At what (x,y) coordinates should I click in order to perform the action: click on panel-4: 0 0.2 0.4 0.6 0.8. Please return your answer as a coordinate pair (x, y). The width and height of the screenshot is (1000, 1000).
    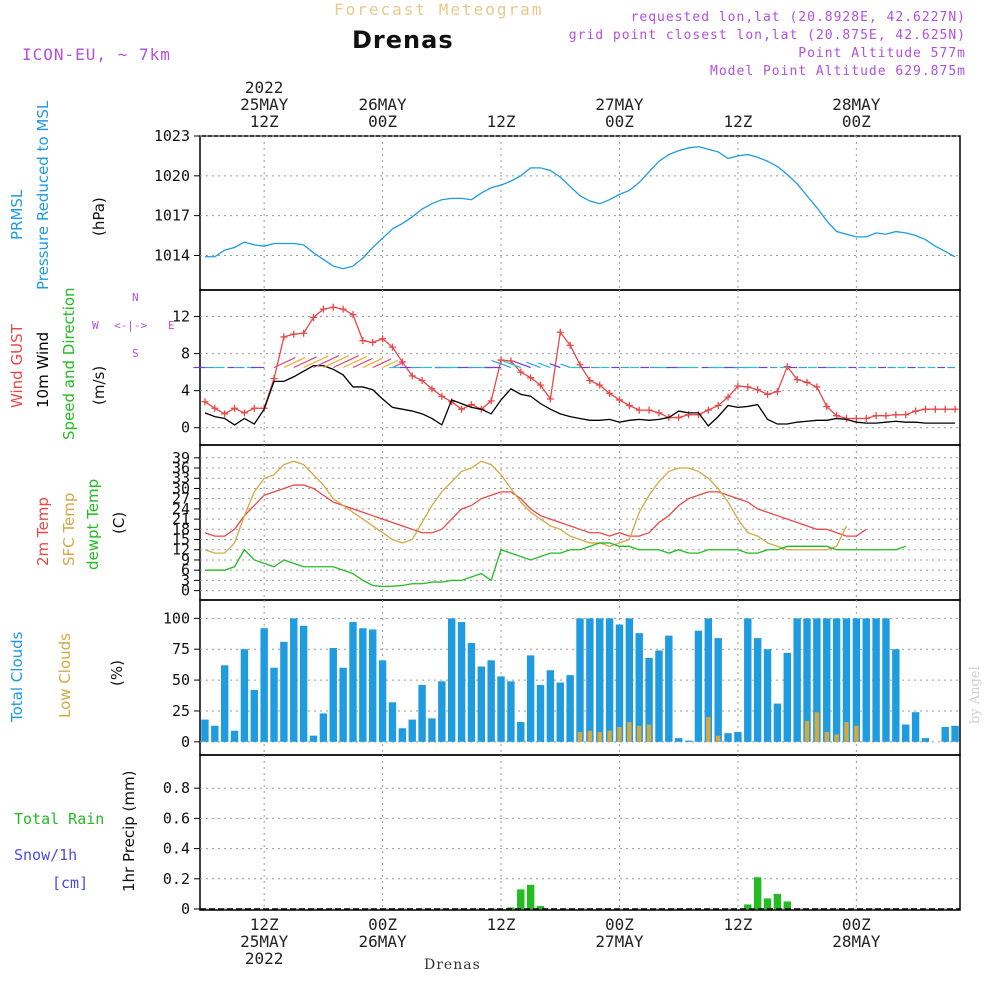
    Looking at the image, I should click on (562, 836).